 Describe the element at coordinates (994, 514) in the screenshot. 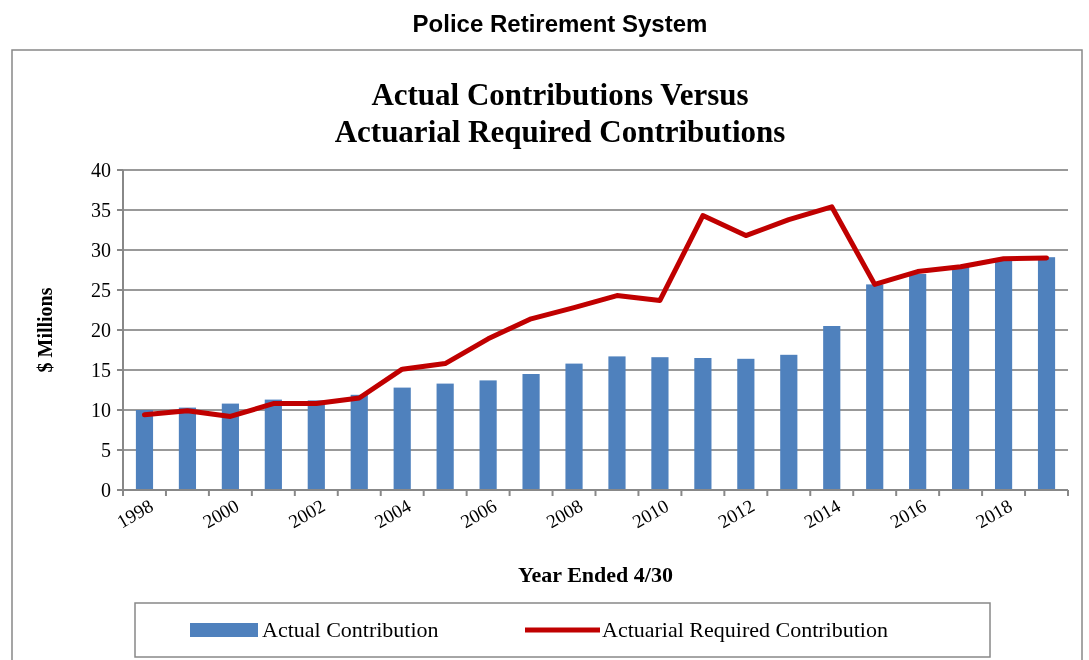

I see `x-tick-label: 2018` at that location.